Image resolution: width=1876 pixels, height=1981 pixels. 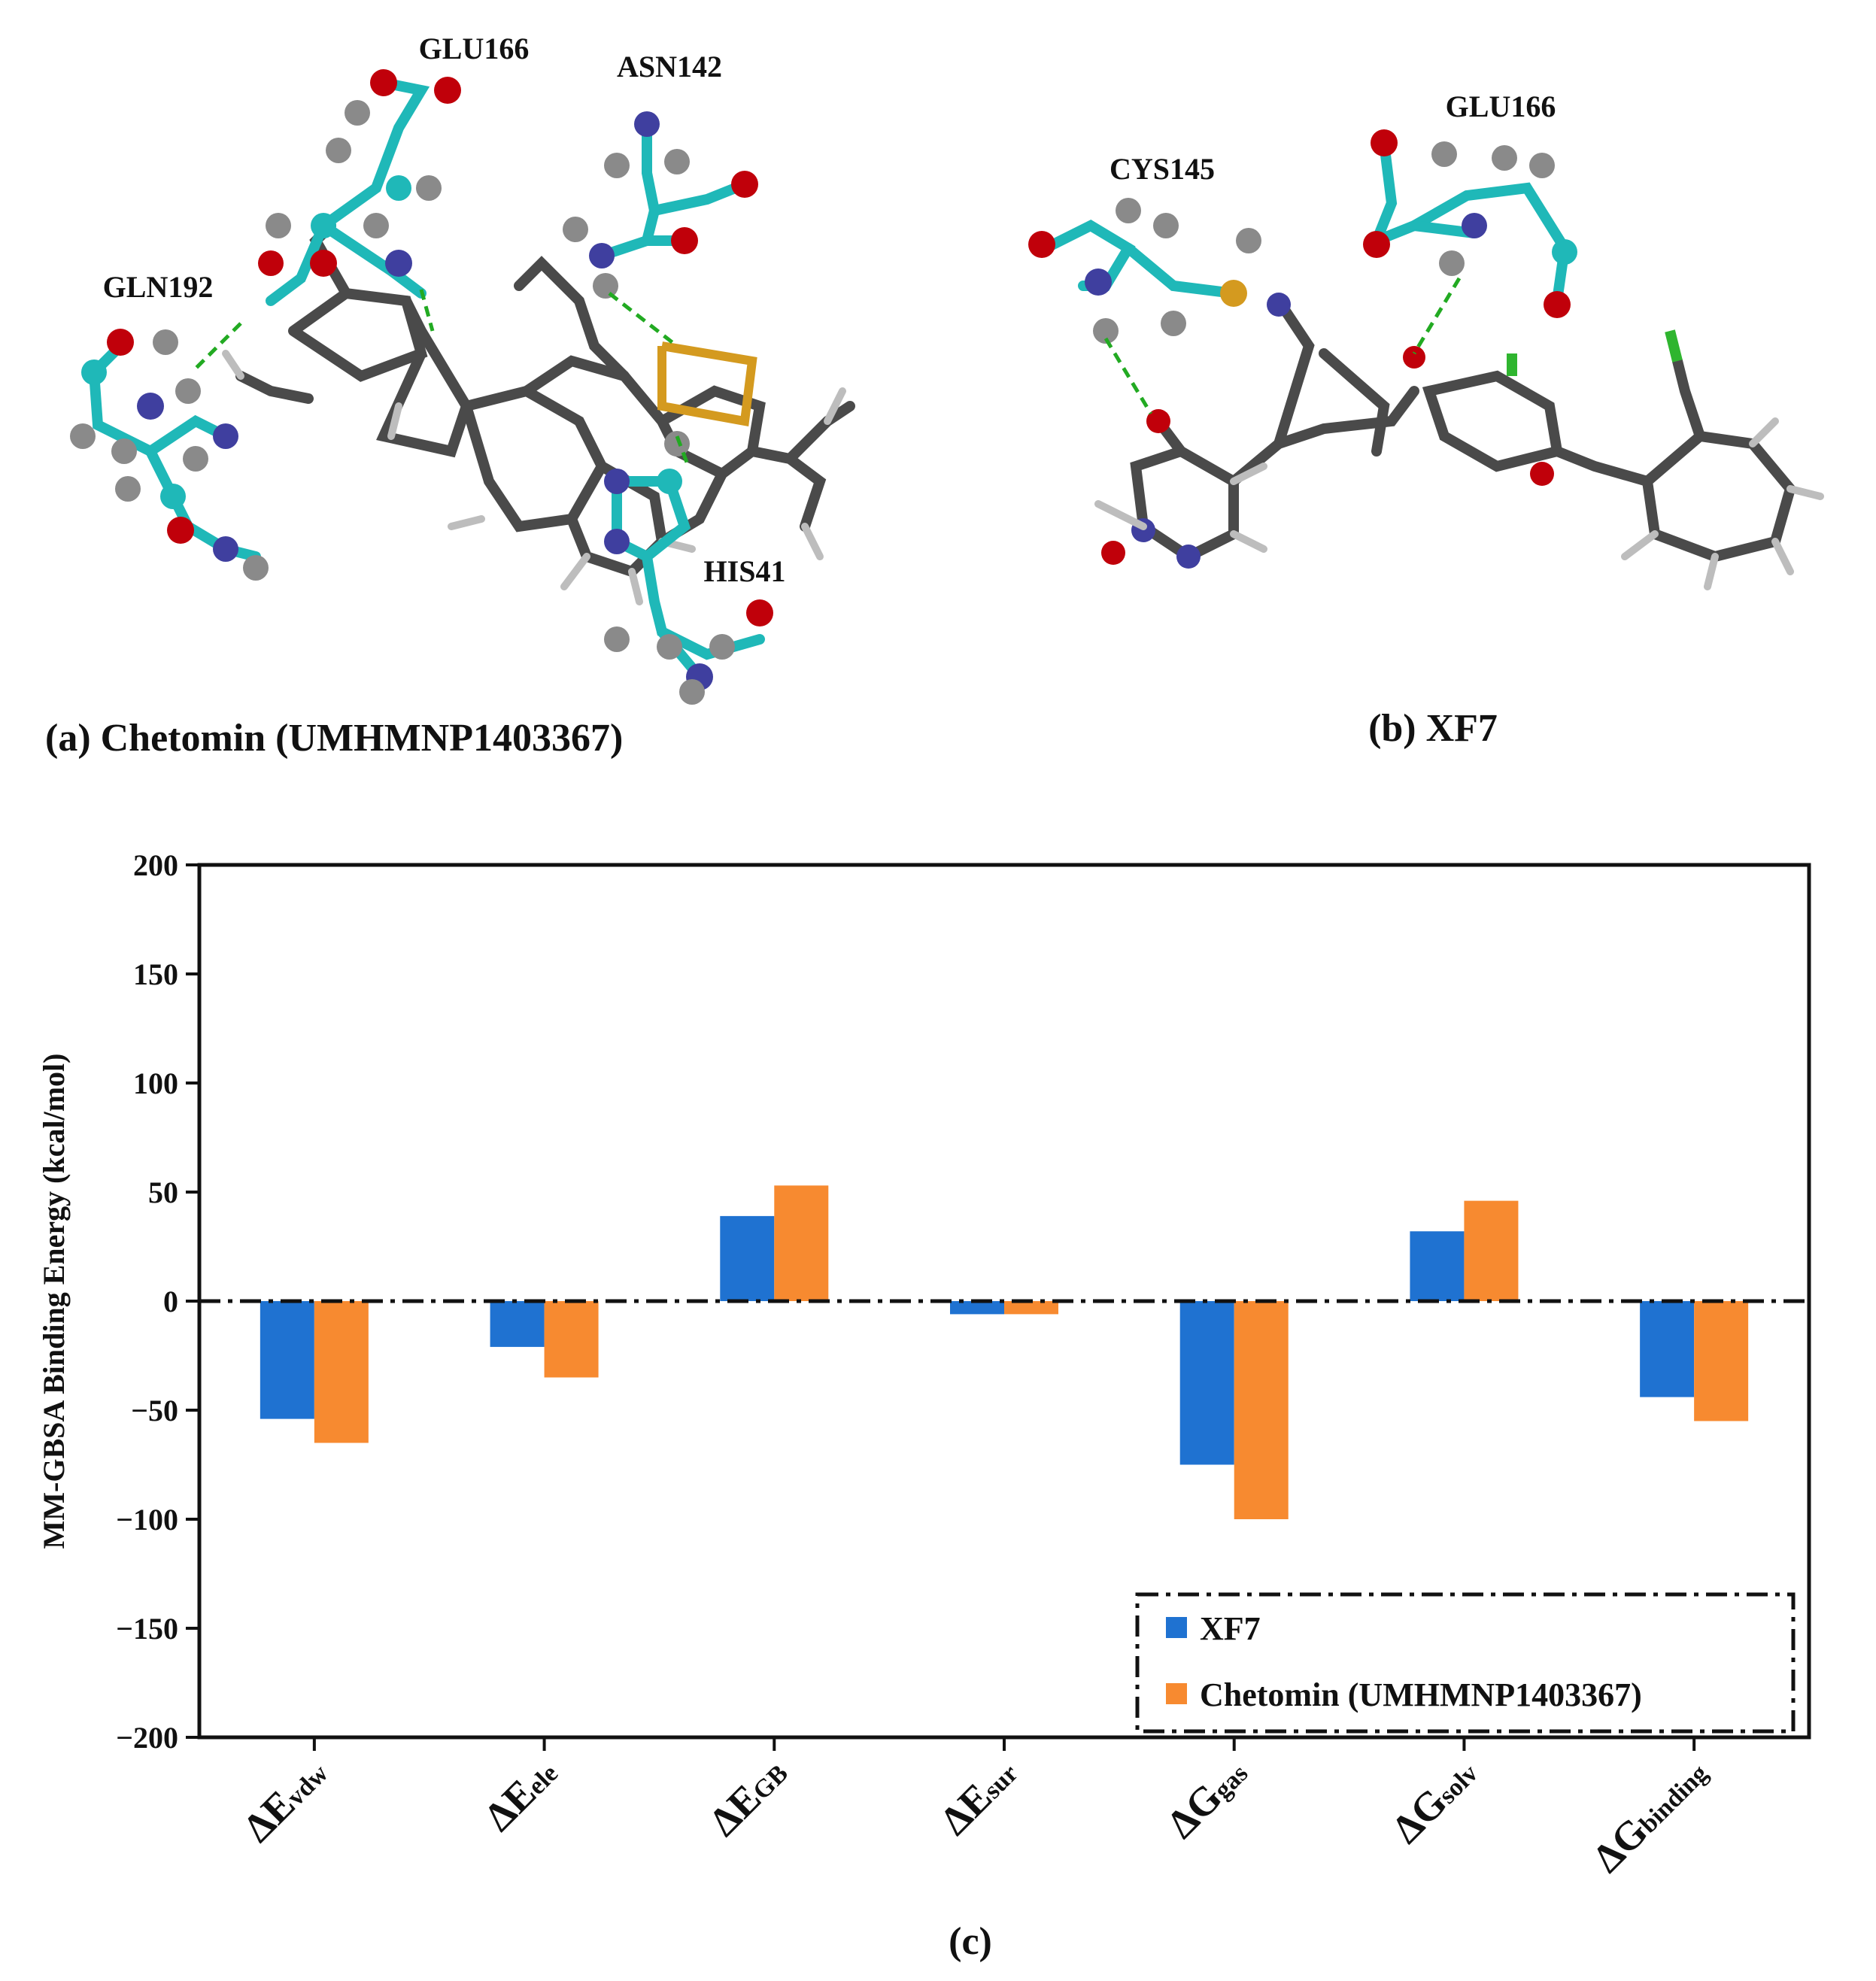 What do you see at coordinates (170, 1301) in the screenshot?
I see `y-tick-label: 0` at bounding box center [170, 1301].